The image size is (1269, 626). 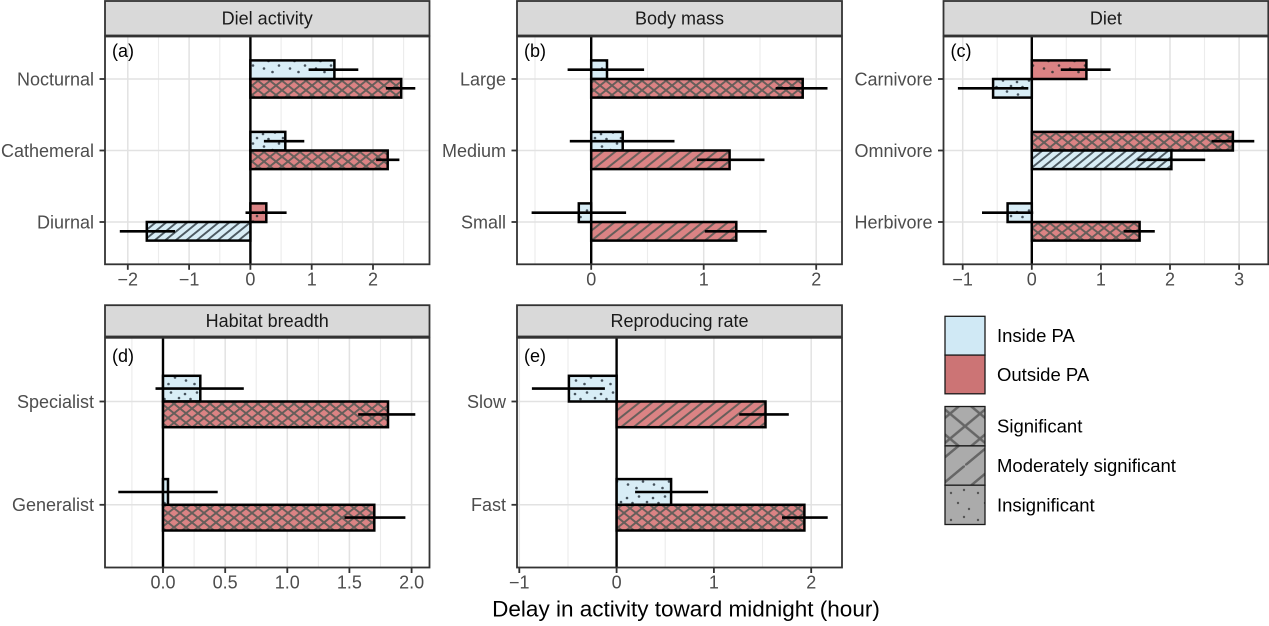 What do you see at coordinates (488, 505) in the screenshot?
I see `svg-text: Fast` at bounding box center [488, 505].